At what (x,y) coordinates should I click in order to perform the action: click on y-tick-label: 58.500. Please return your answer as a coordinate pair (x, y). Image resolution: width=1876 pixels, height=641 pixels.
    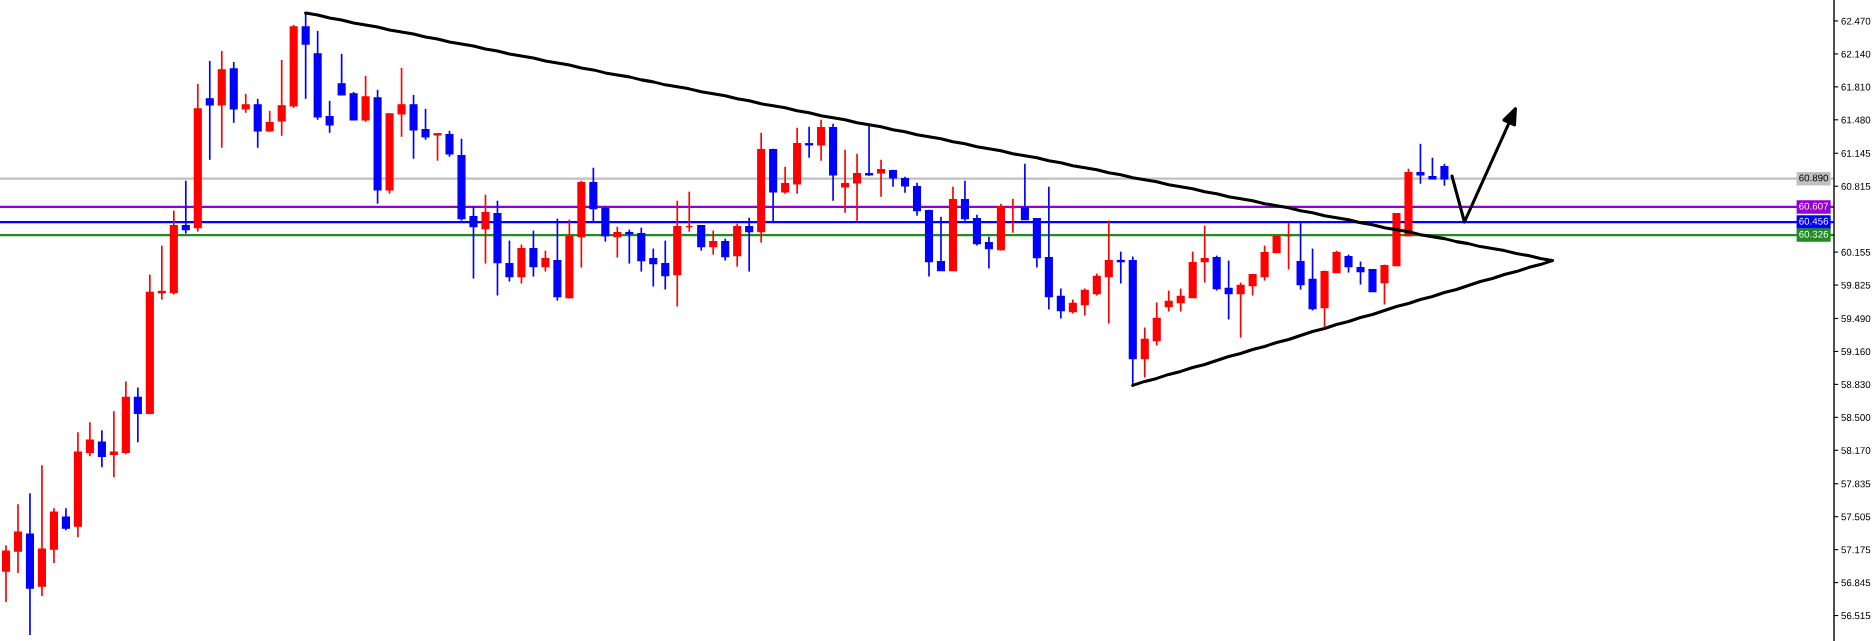
    Looking at the image, I should click on (1856, 417).